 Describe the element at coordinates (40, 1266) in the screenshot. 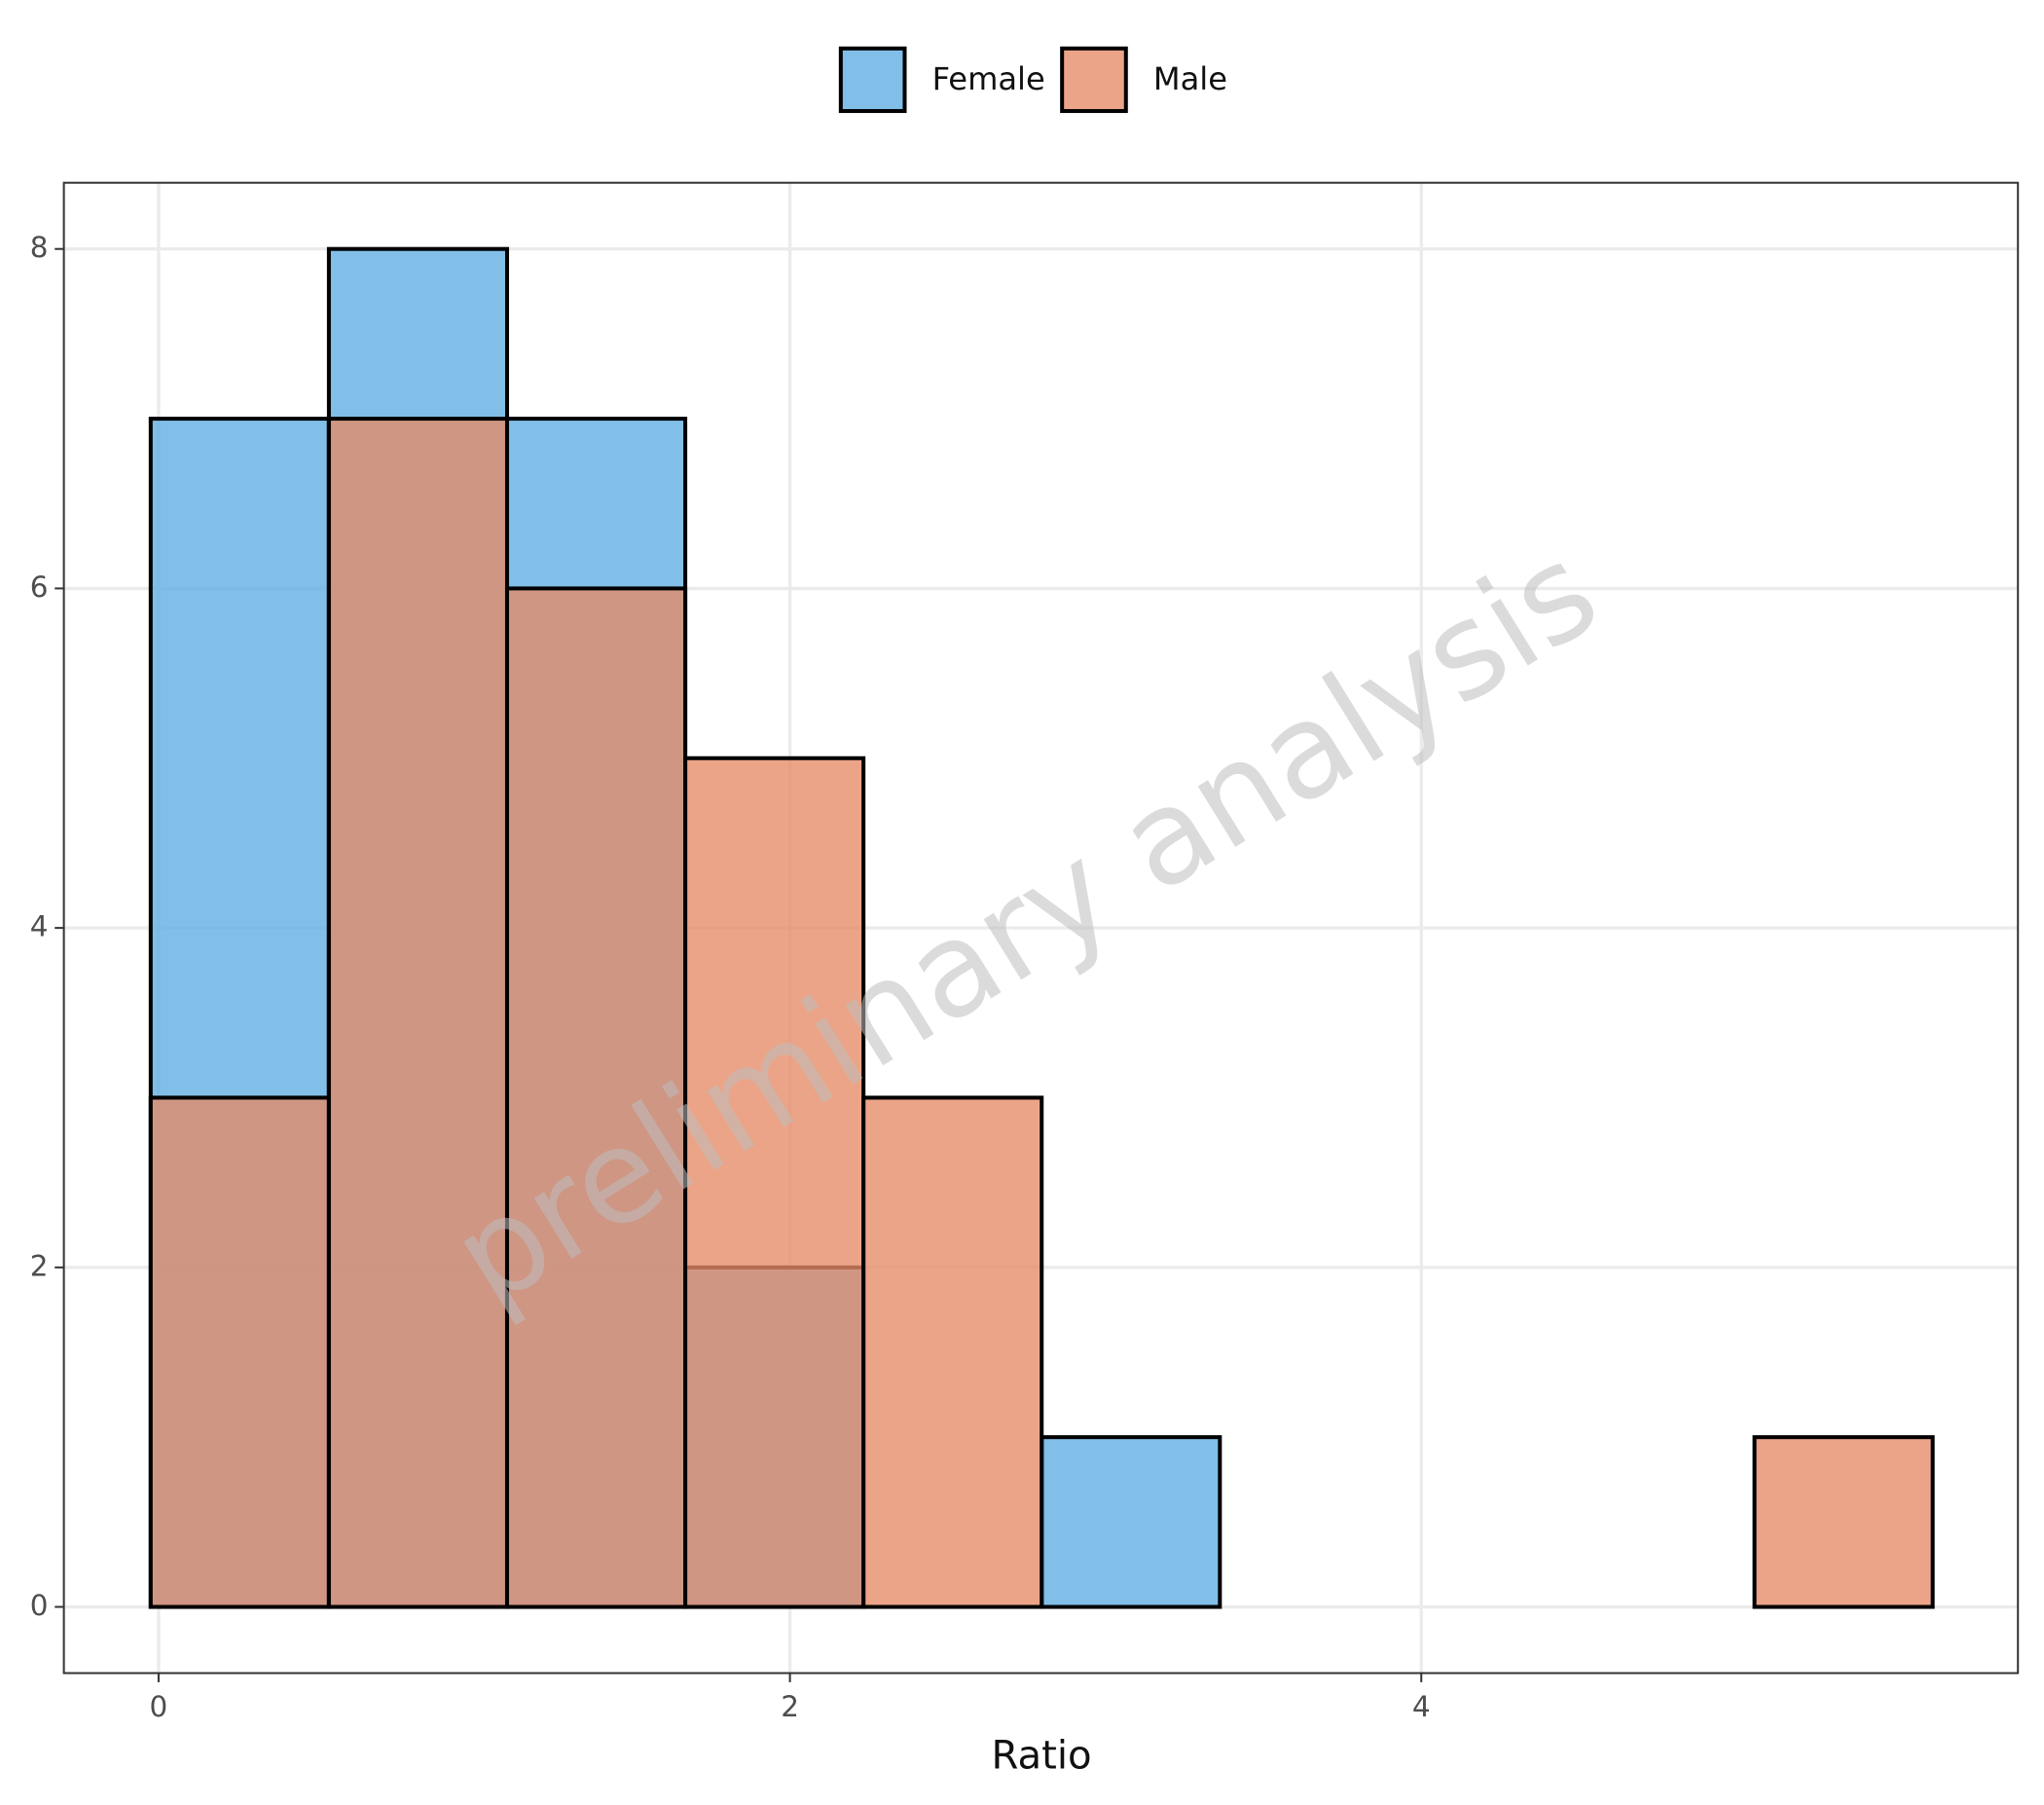

I see `y-tick-label: 2` at that location.